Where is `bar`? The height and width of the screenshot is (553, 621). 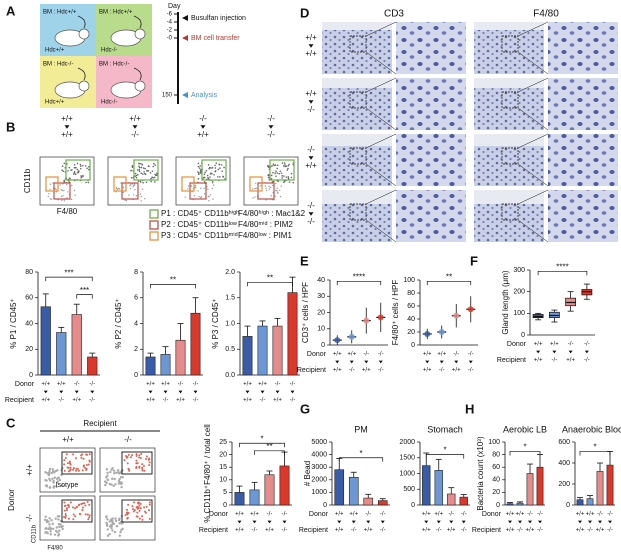 bar is located at coordinates (438, 488).